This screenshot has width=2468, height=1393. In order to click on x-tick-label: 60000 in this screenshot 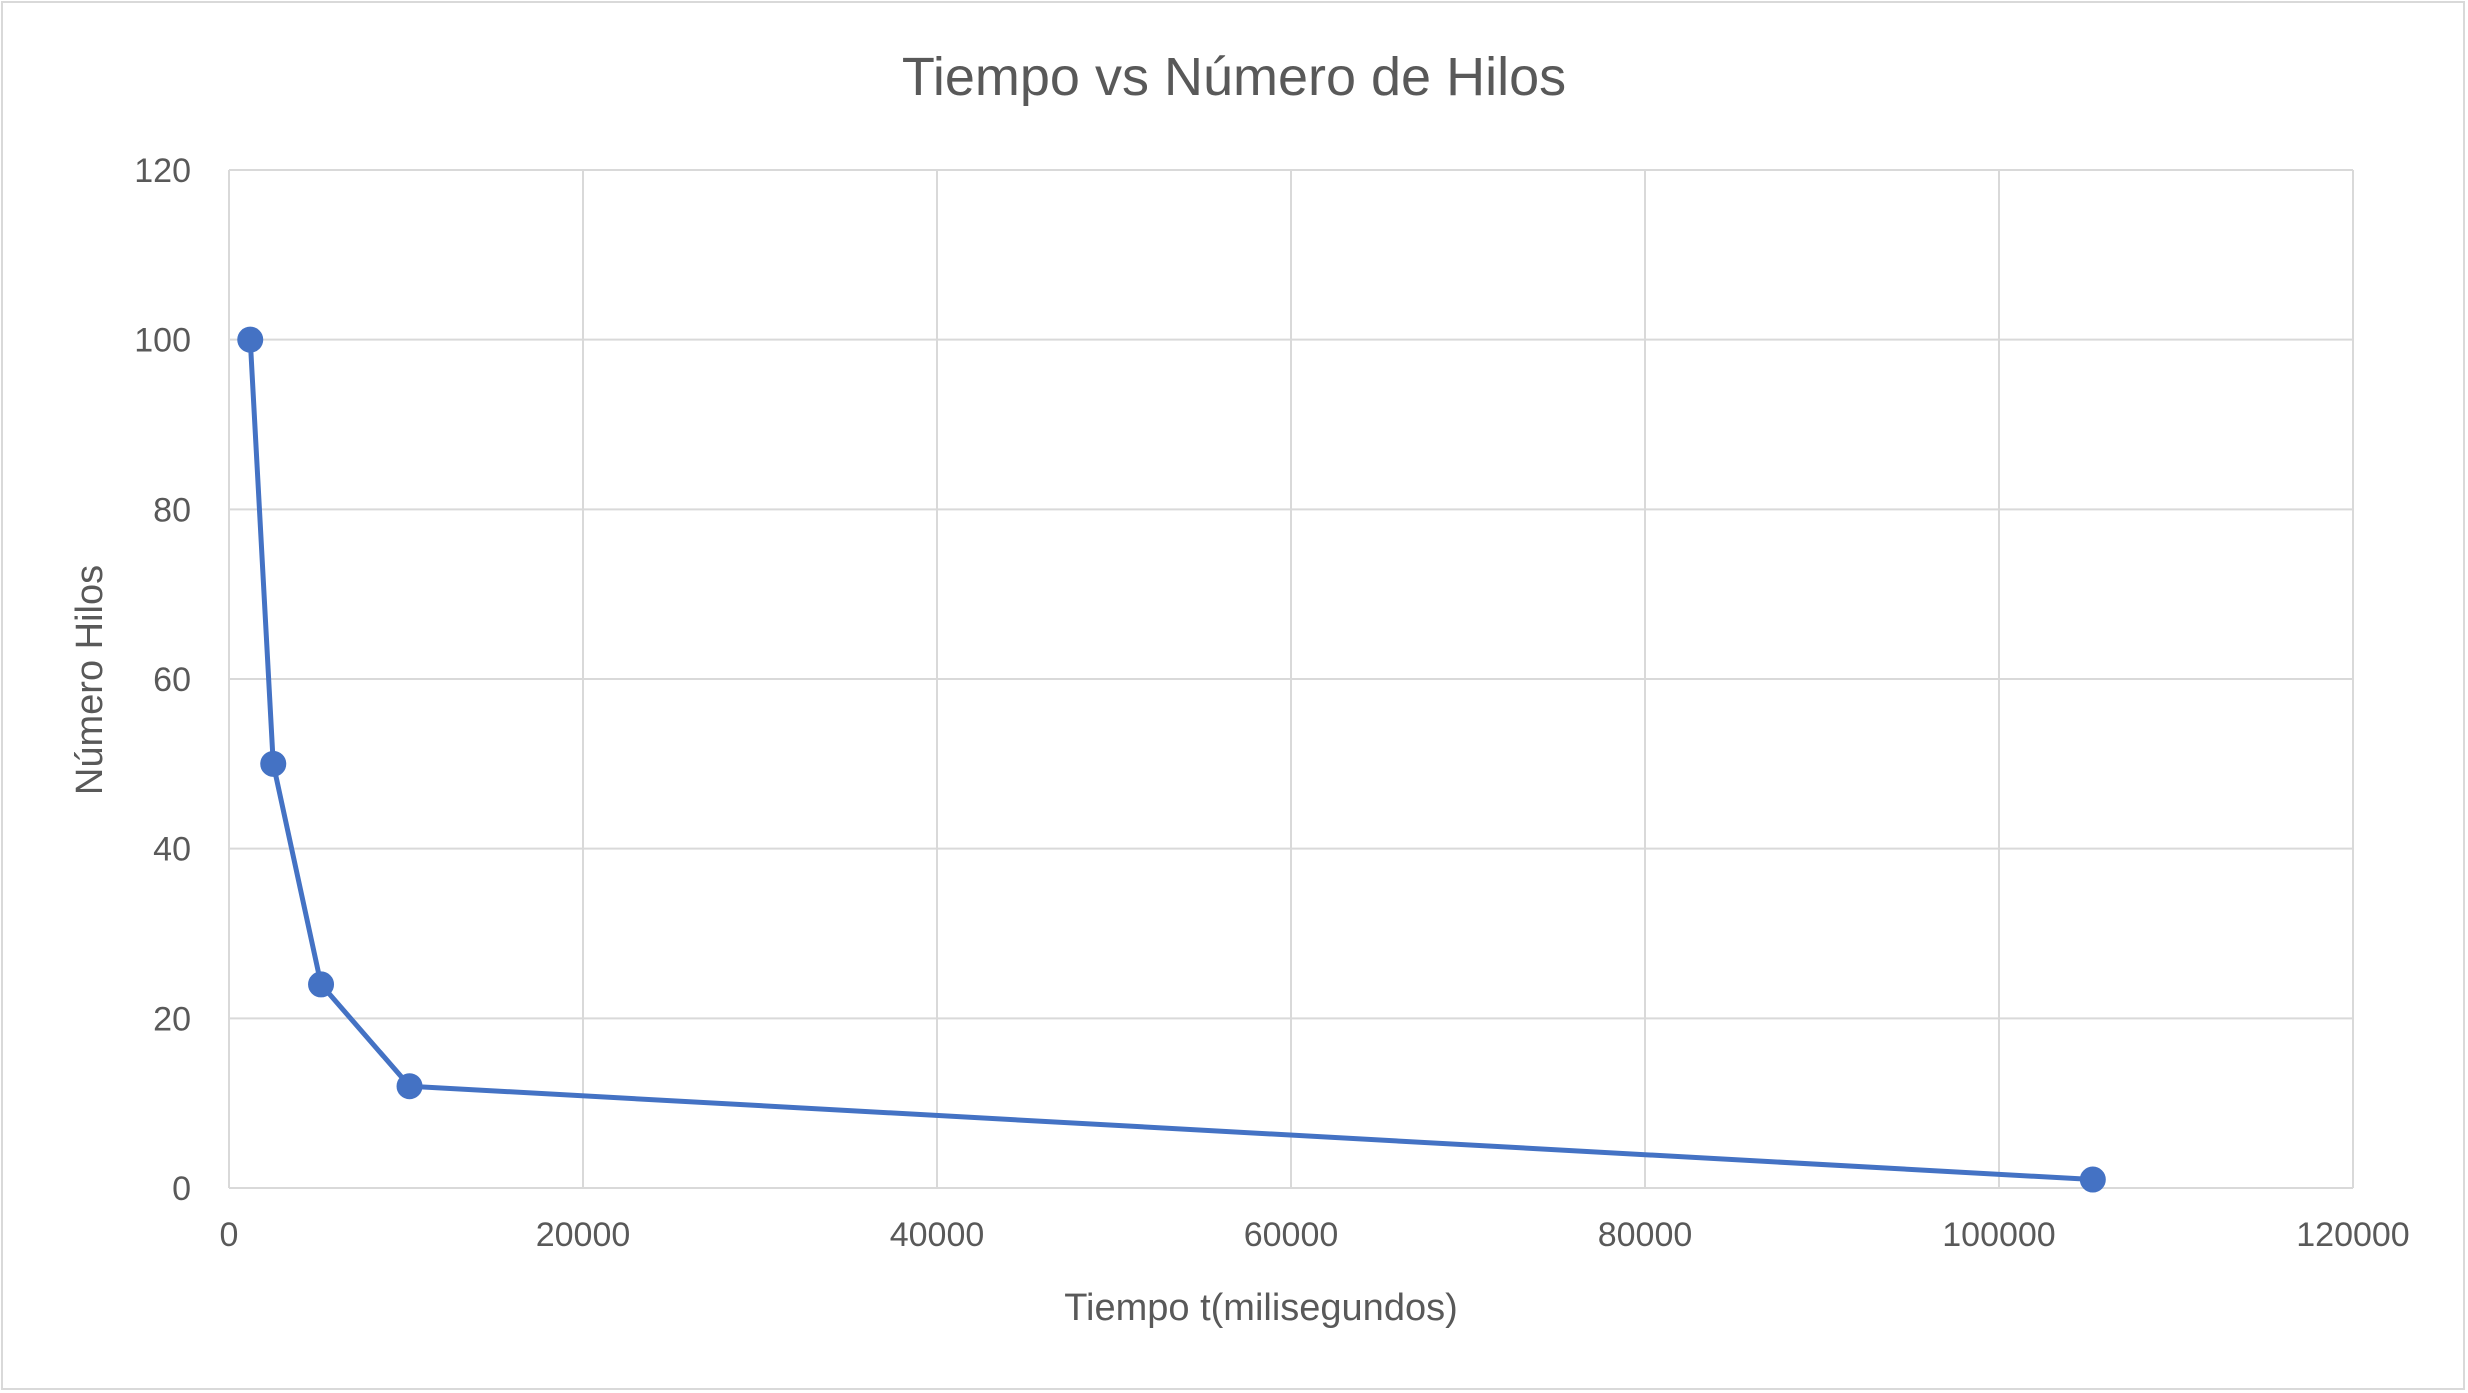, I will do `click(1291, 1235)`.